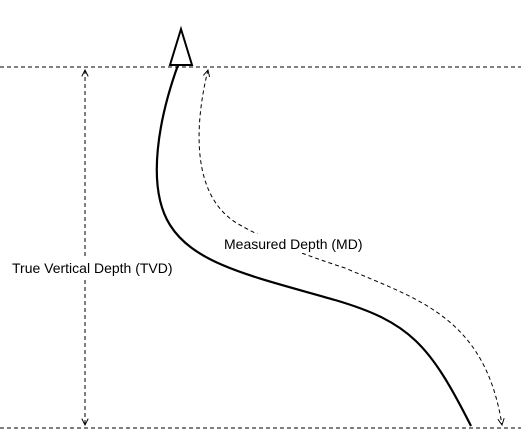  I want to click on md-label-background, so click(297, 243).